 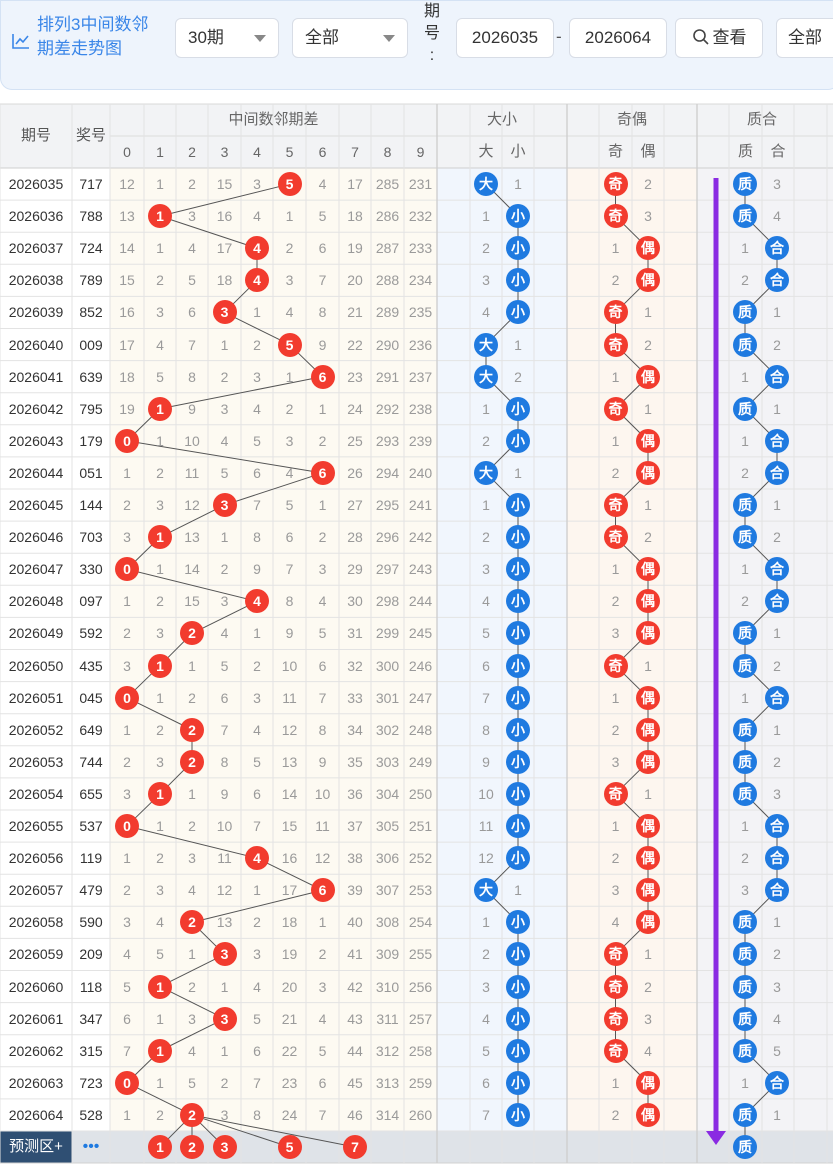 I want to click on end-issue-input: 2026064, so click(x=618, y=38).